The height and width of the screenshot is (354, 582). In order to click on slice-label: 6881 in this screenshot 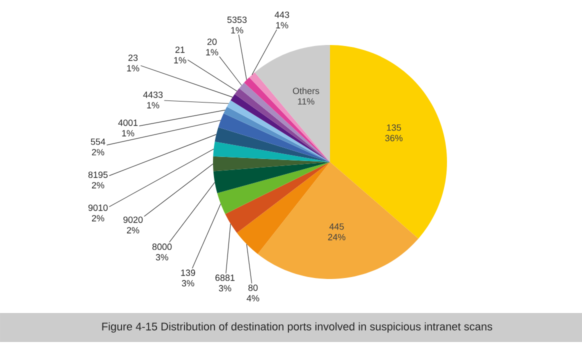, I will do `click(225, 277)`.